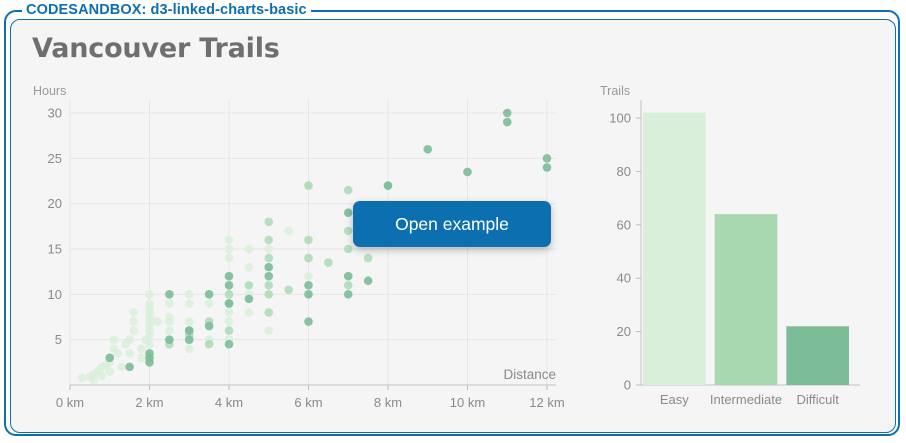 Image resolution: width=906 pixels, height=443 pixels. I want to click on open-example-button: Open example, so click(452, 224).